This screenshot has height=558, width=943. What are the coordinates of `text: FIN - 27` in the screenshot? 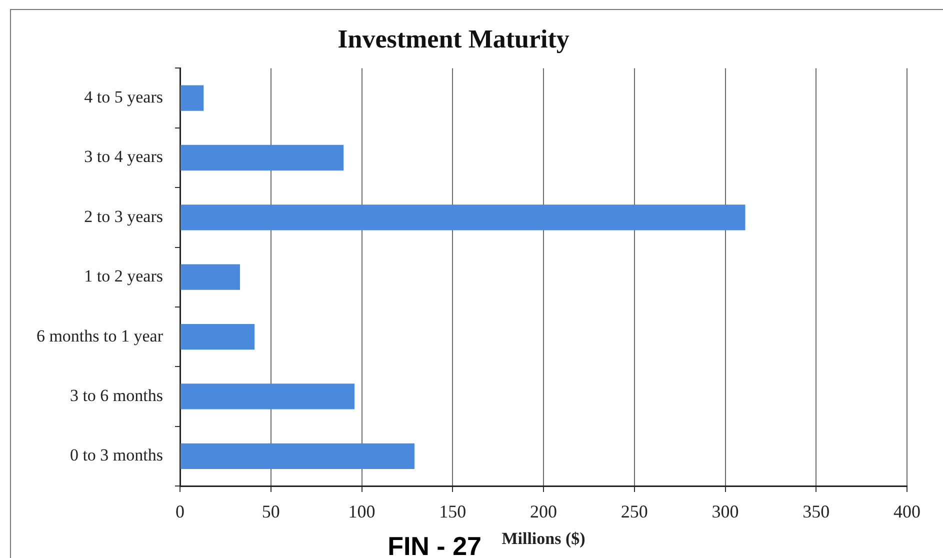 It's located at (435, 544).